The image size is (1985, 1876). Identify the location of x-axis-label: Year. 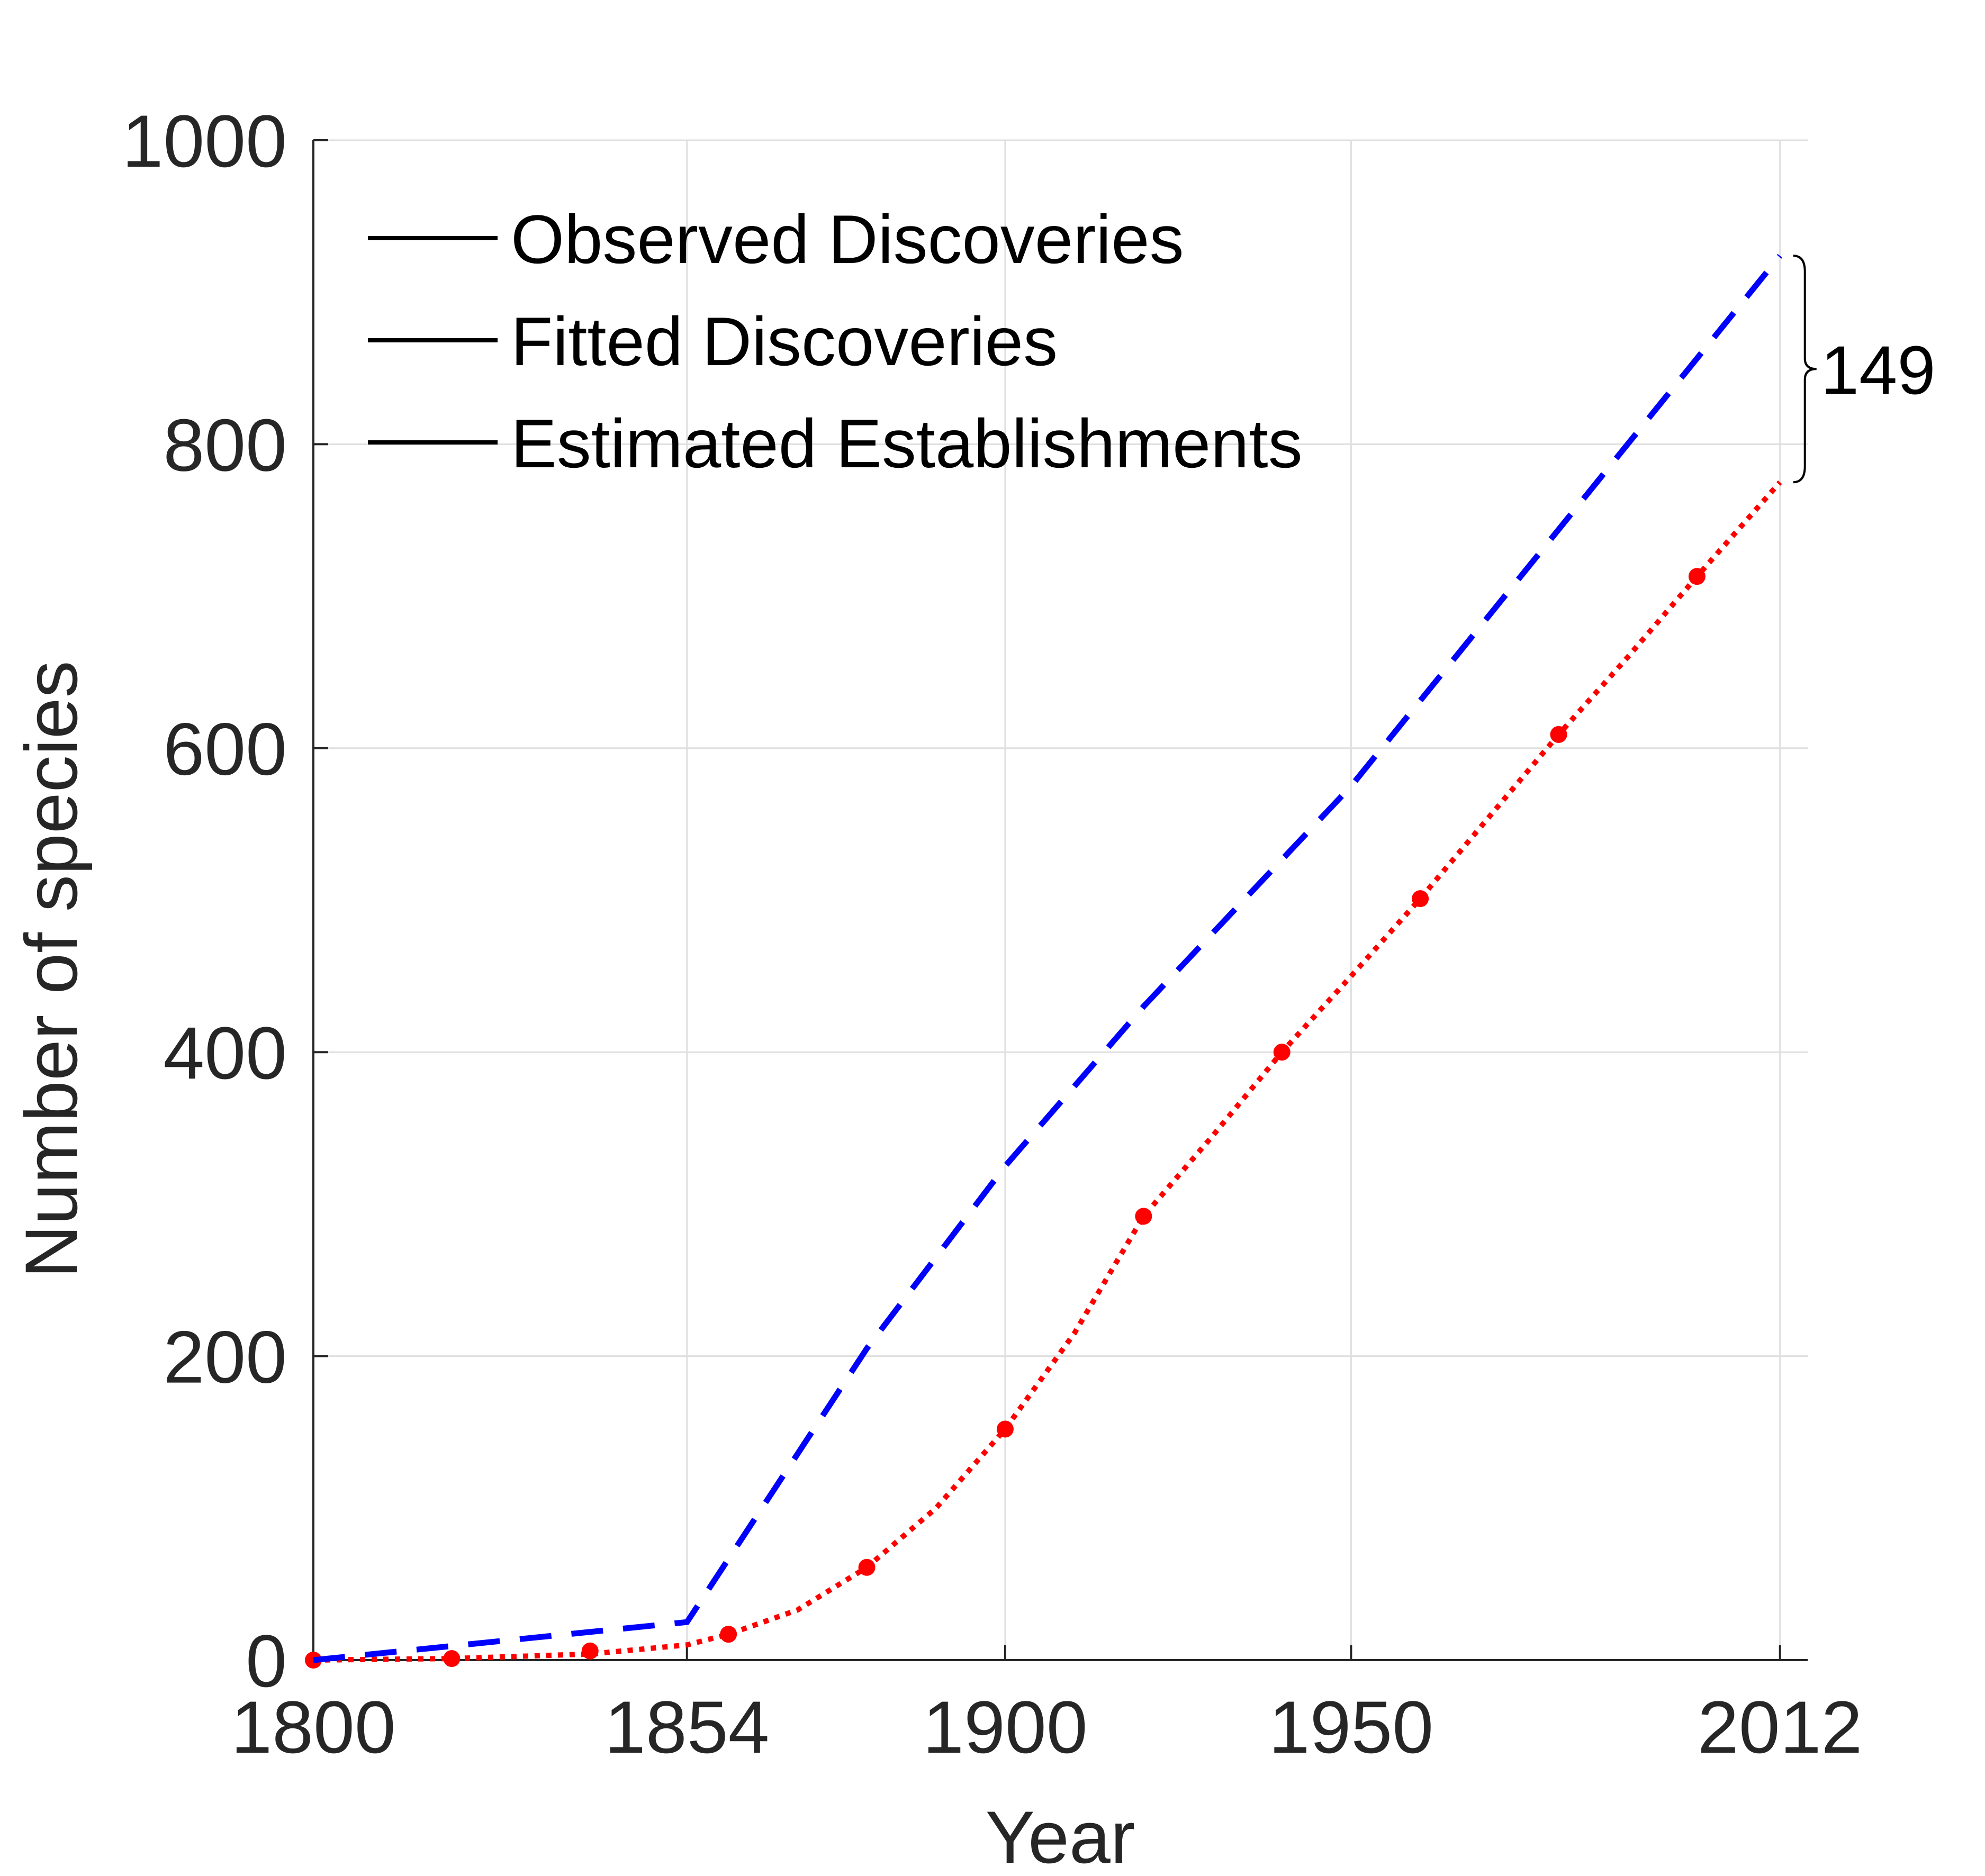
(1060, 1836).